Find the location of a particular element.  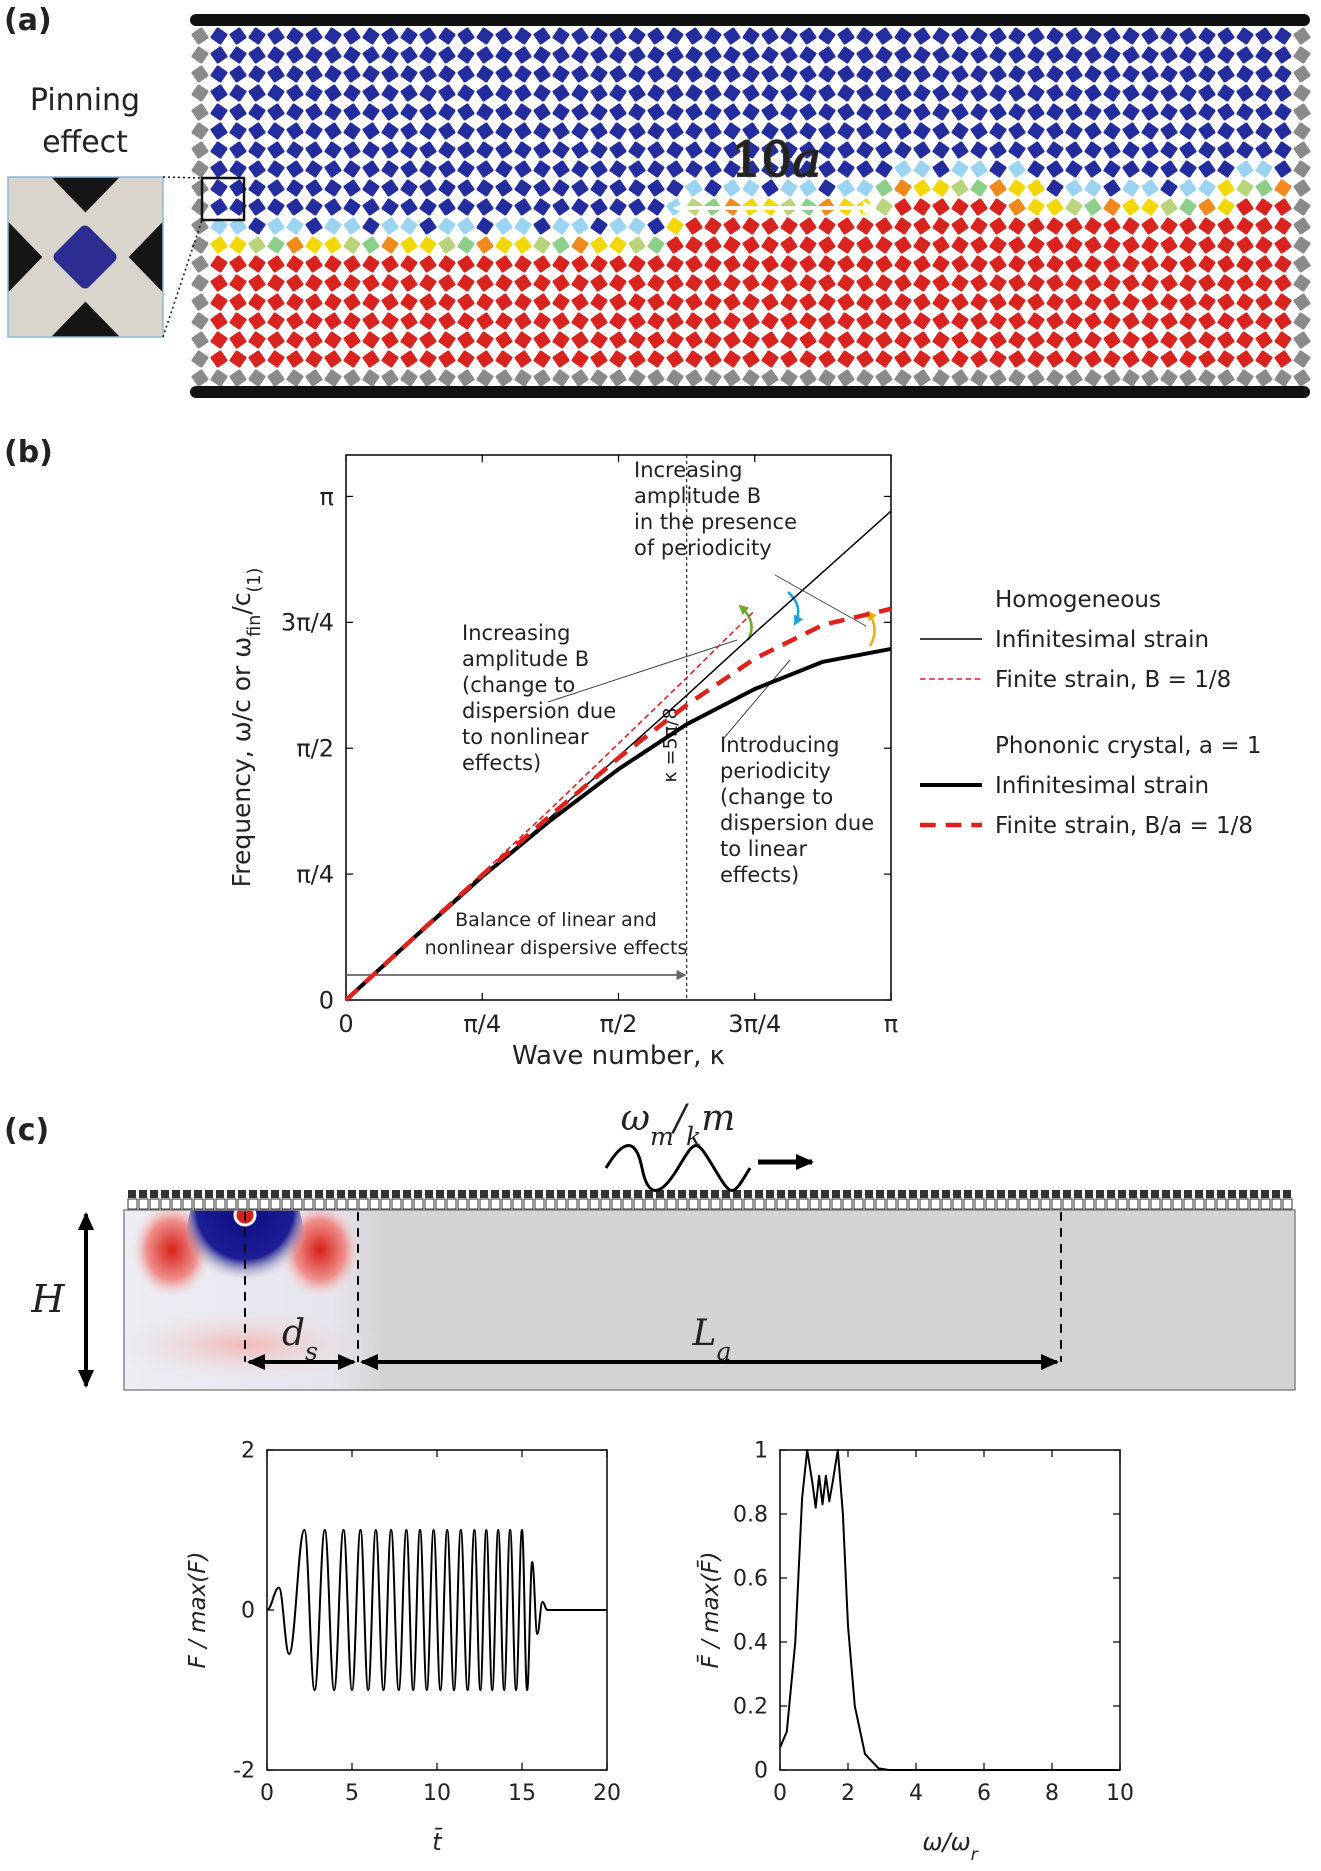

y-tick-label: 0.6 is located at coordinates (750, 1579).